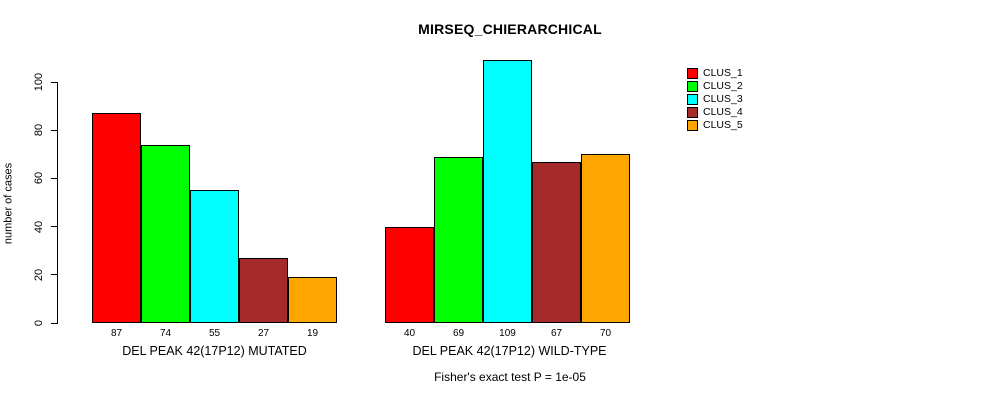 This screenshot has height=400, width=990. I want to click on bar-value-label: 27, so click(263, 333).